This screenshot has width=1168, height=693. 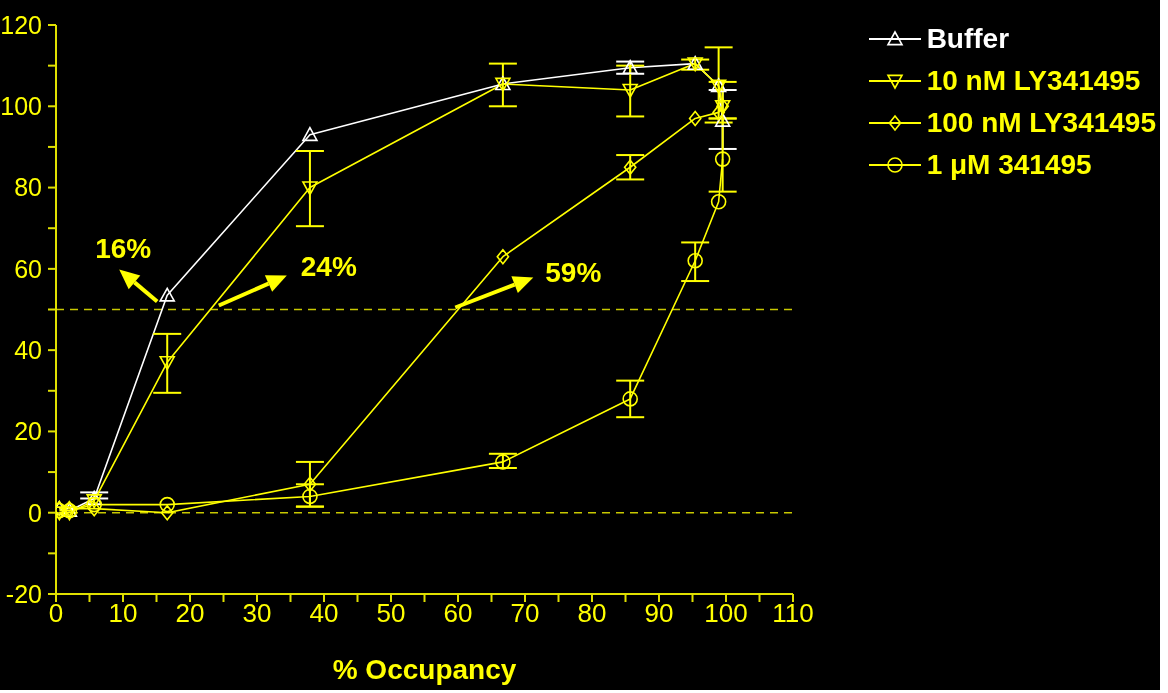 I want to click on y-tick-label: 100, so click(x=21, y=106).